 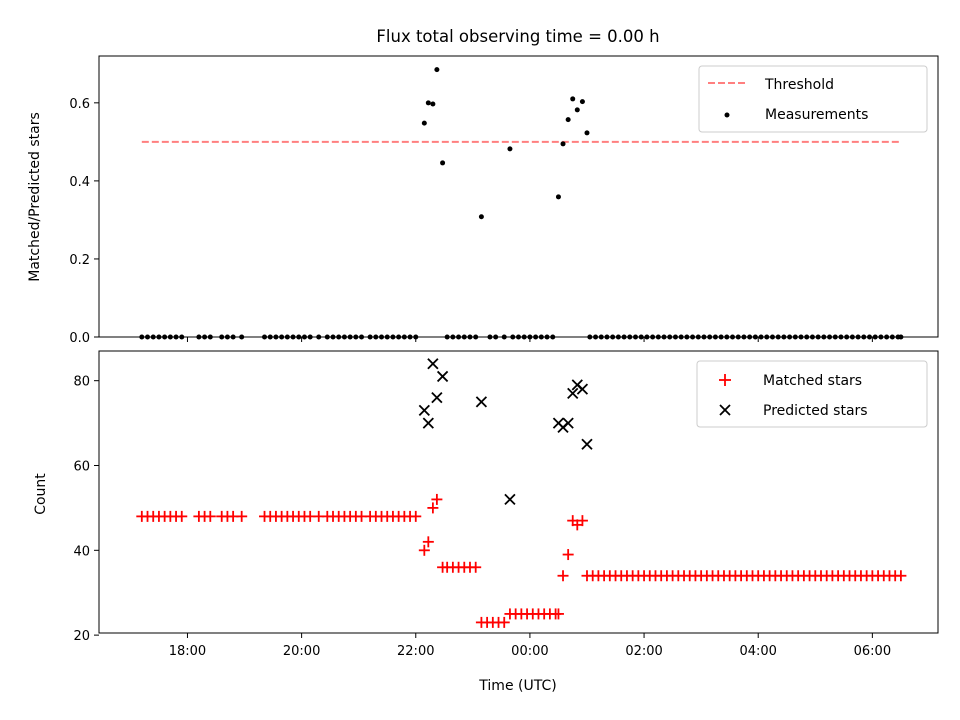 I want to click on predicted-legend-swatch, so click(x=725, y=410).